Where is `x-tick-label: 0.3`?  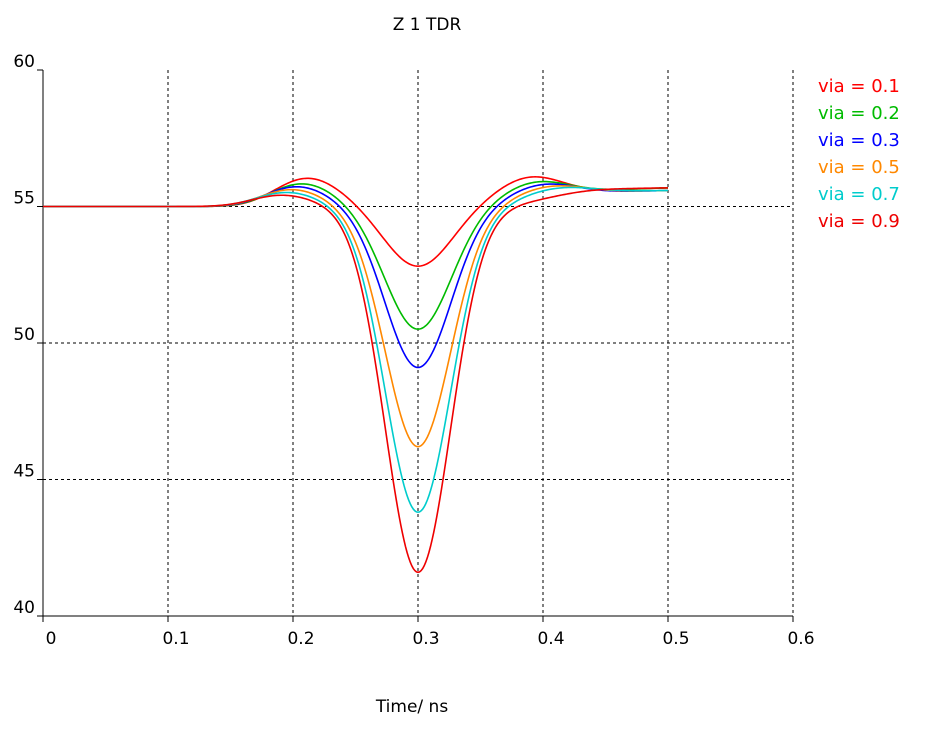 x-tick-label: 0.3 is located at coordinates (425, 639).